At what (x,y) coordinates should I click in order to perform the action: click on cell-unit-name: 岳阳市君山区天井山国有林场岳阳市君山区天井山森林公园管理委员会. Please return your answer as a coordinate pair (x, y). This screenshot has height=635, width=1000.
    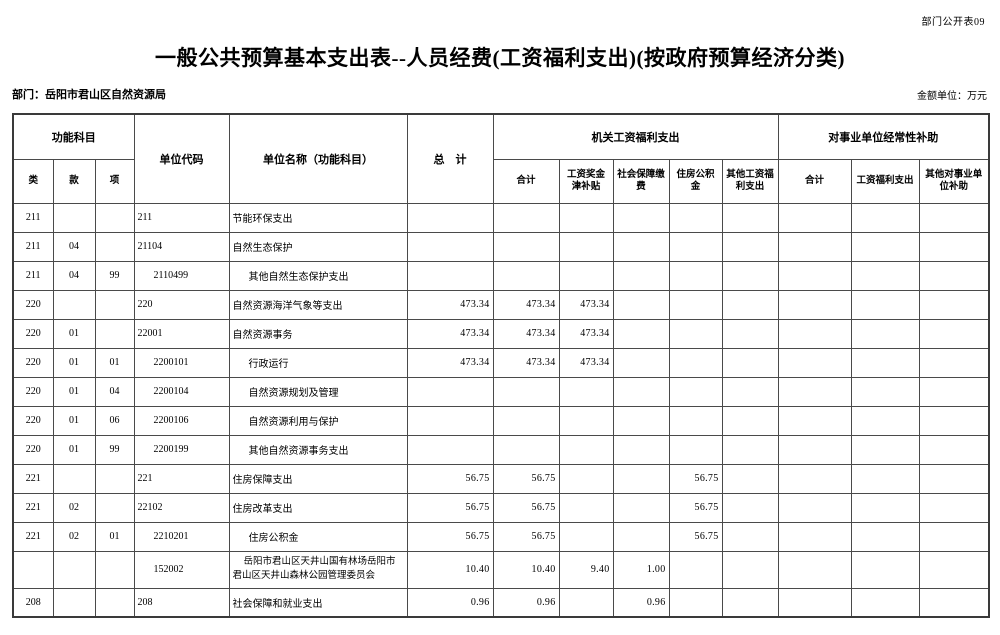
    Looking at the image, I should click on (318, 569).